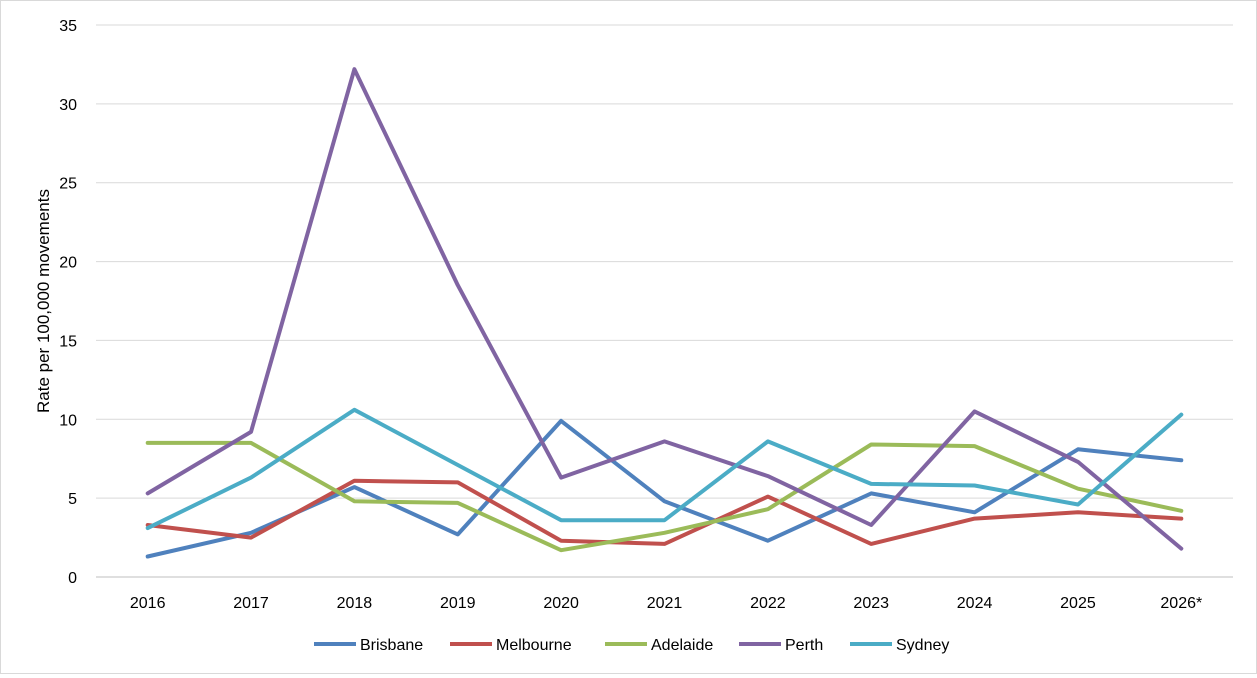 This screenshot has height=678, width=1257. What do you see at coordinates (682, 645) in the screenshot?
I see `legend-label: Adelaide` at bounding box center [682, 645].